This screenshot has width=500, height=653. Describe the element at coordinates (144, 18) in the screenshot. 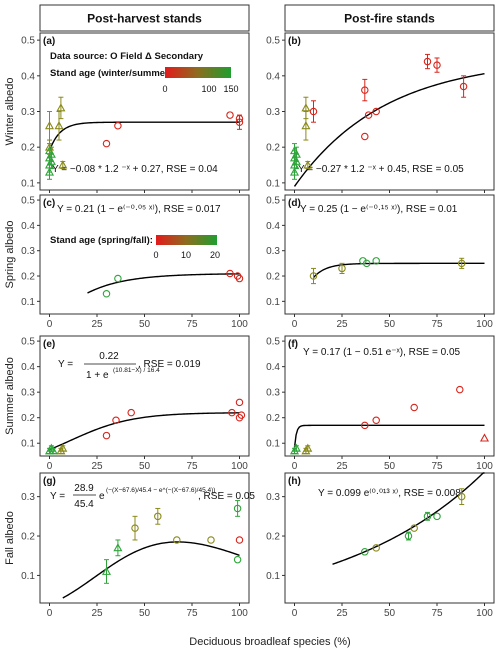

I see `header-left-box` at that location.